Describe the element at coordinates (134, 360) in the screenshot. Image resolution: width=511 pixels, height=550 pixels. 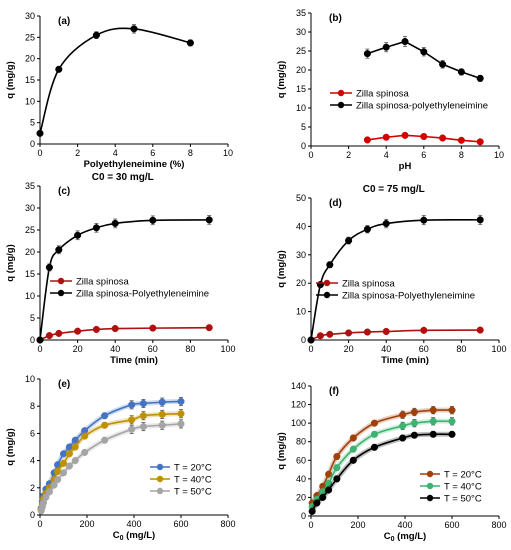
I see `x-axis-title: Time (min)` at that location.